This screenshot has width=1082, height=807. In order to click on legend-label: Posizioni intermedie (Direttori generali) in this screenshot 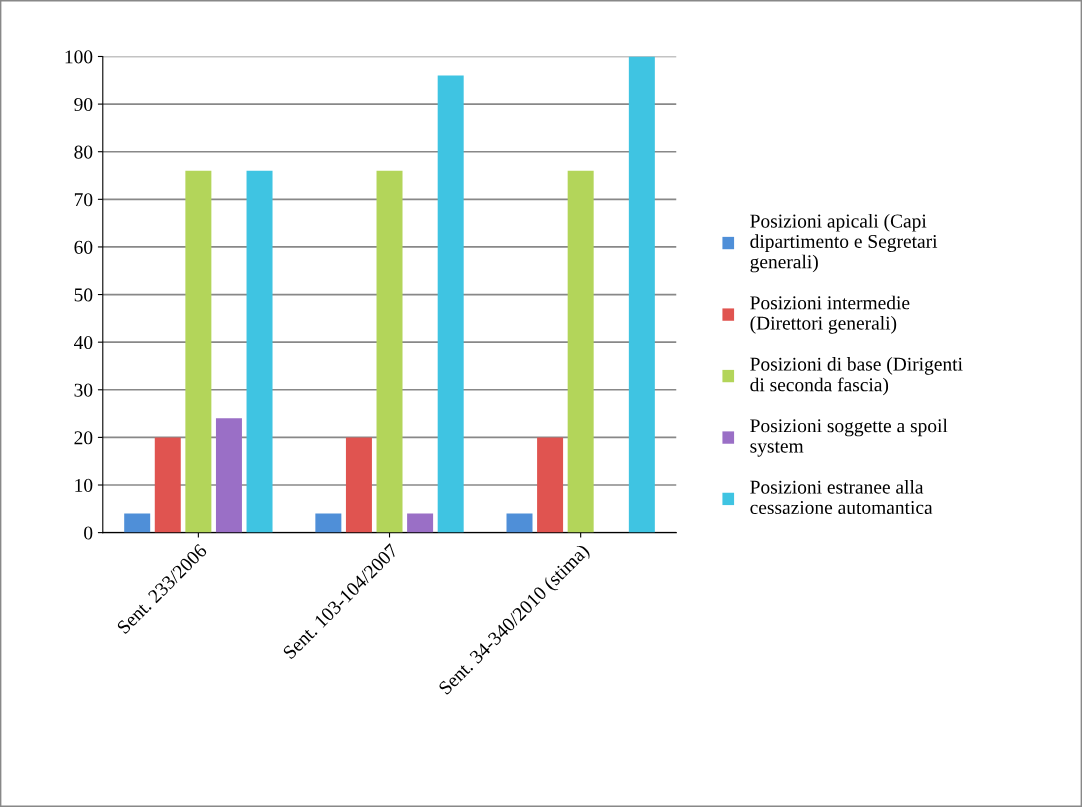, I will do `click(830, 314)`.